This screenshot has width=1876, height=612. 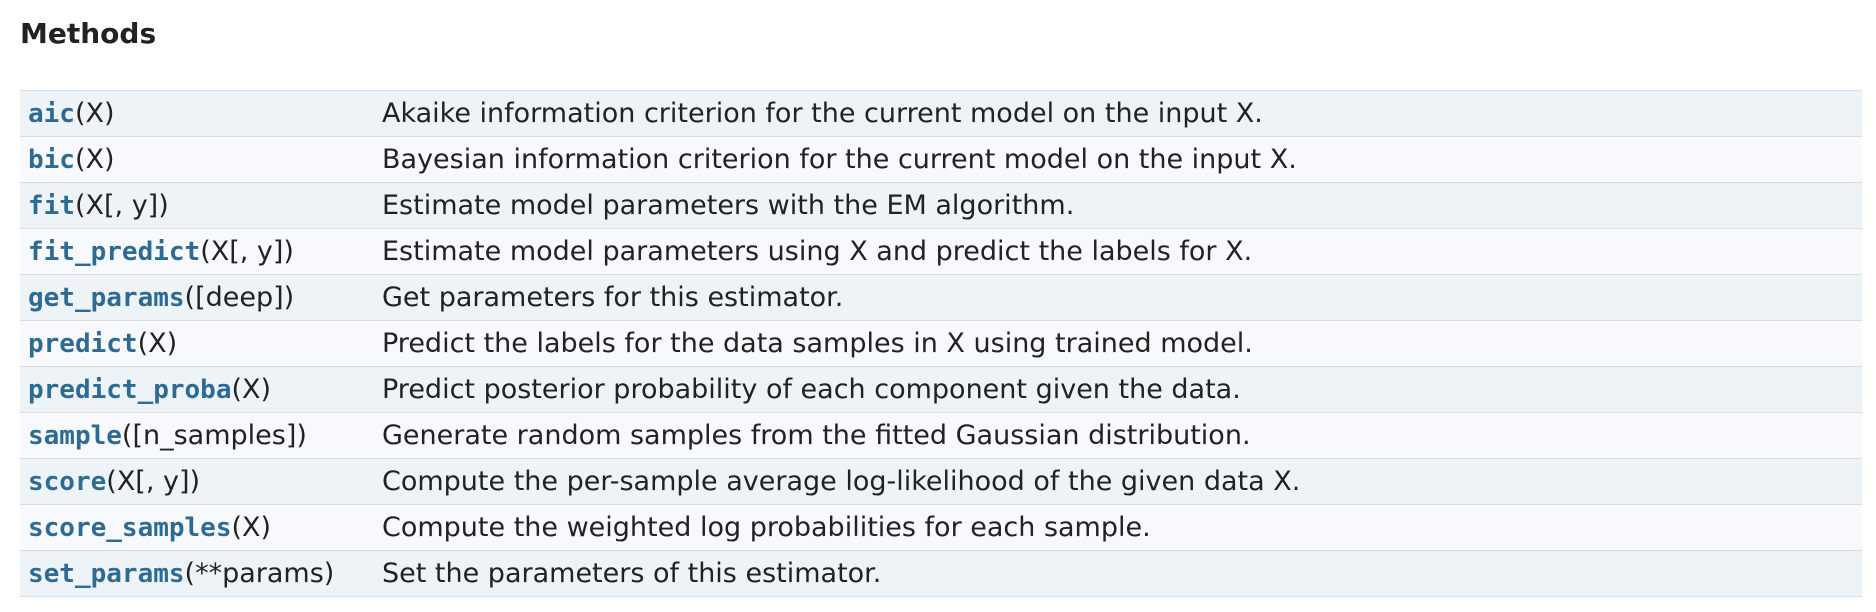 I want to click on method-signature-cell: fit_predict(X[, y]), so click(x=201, y=251).